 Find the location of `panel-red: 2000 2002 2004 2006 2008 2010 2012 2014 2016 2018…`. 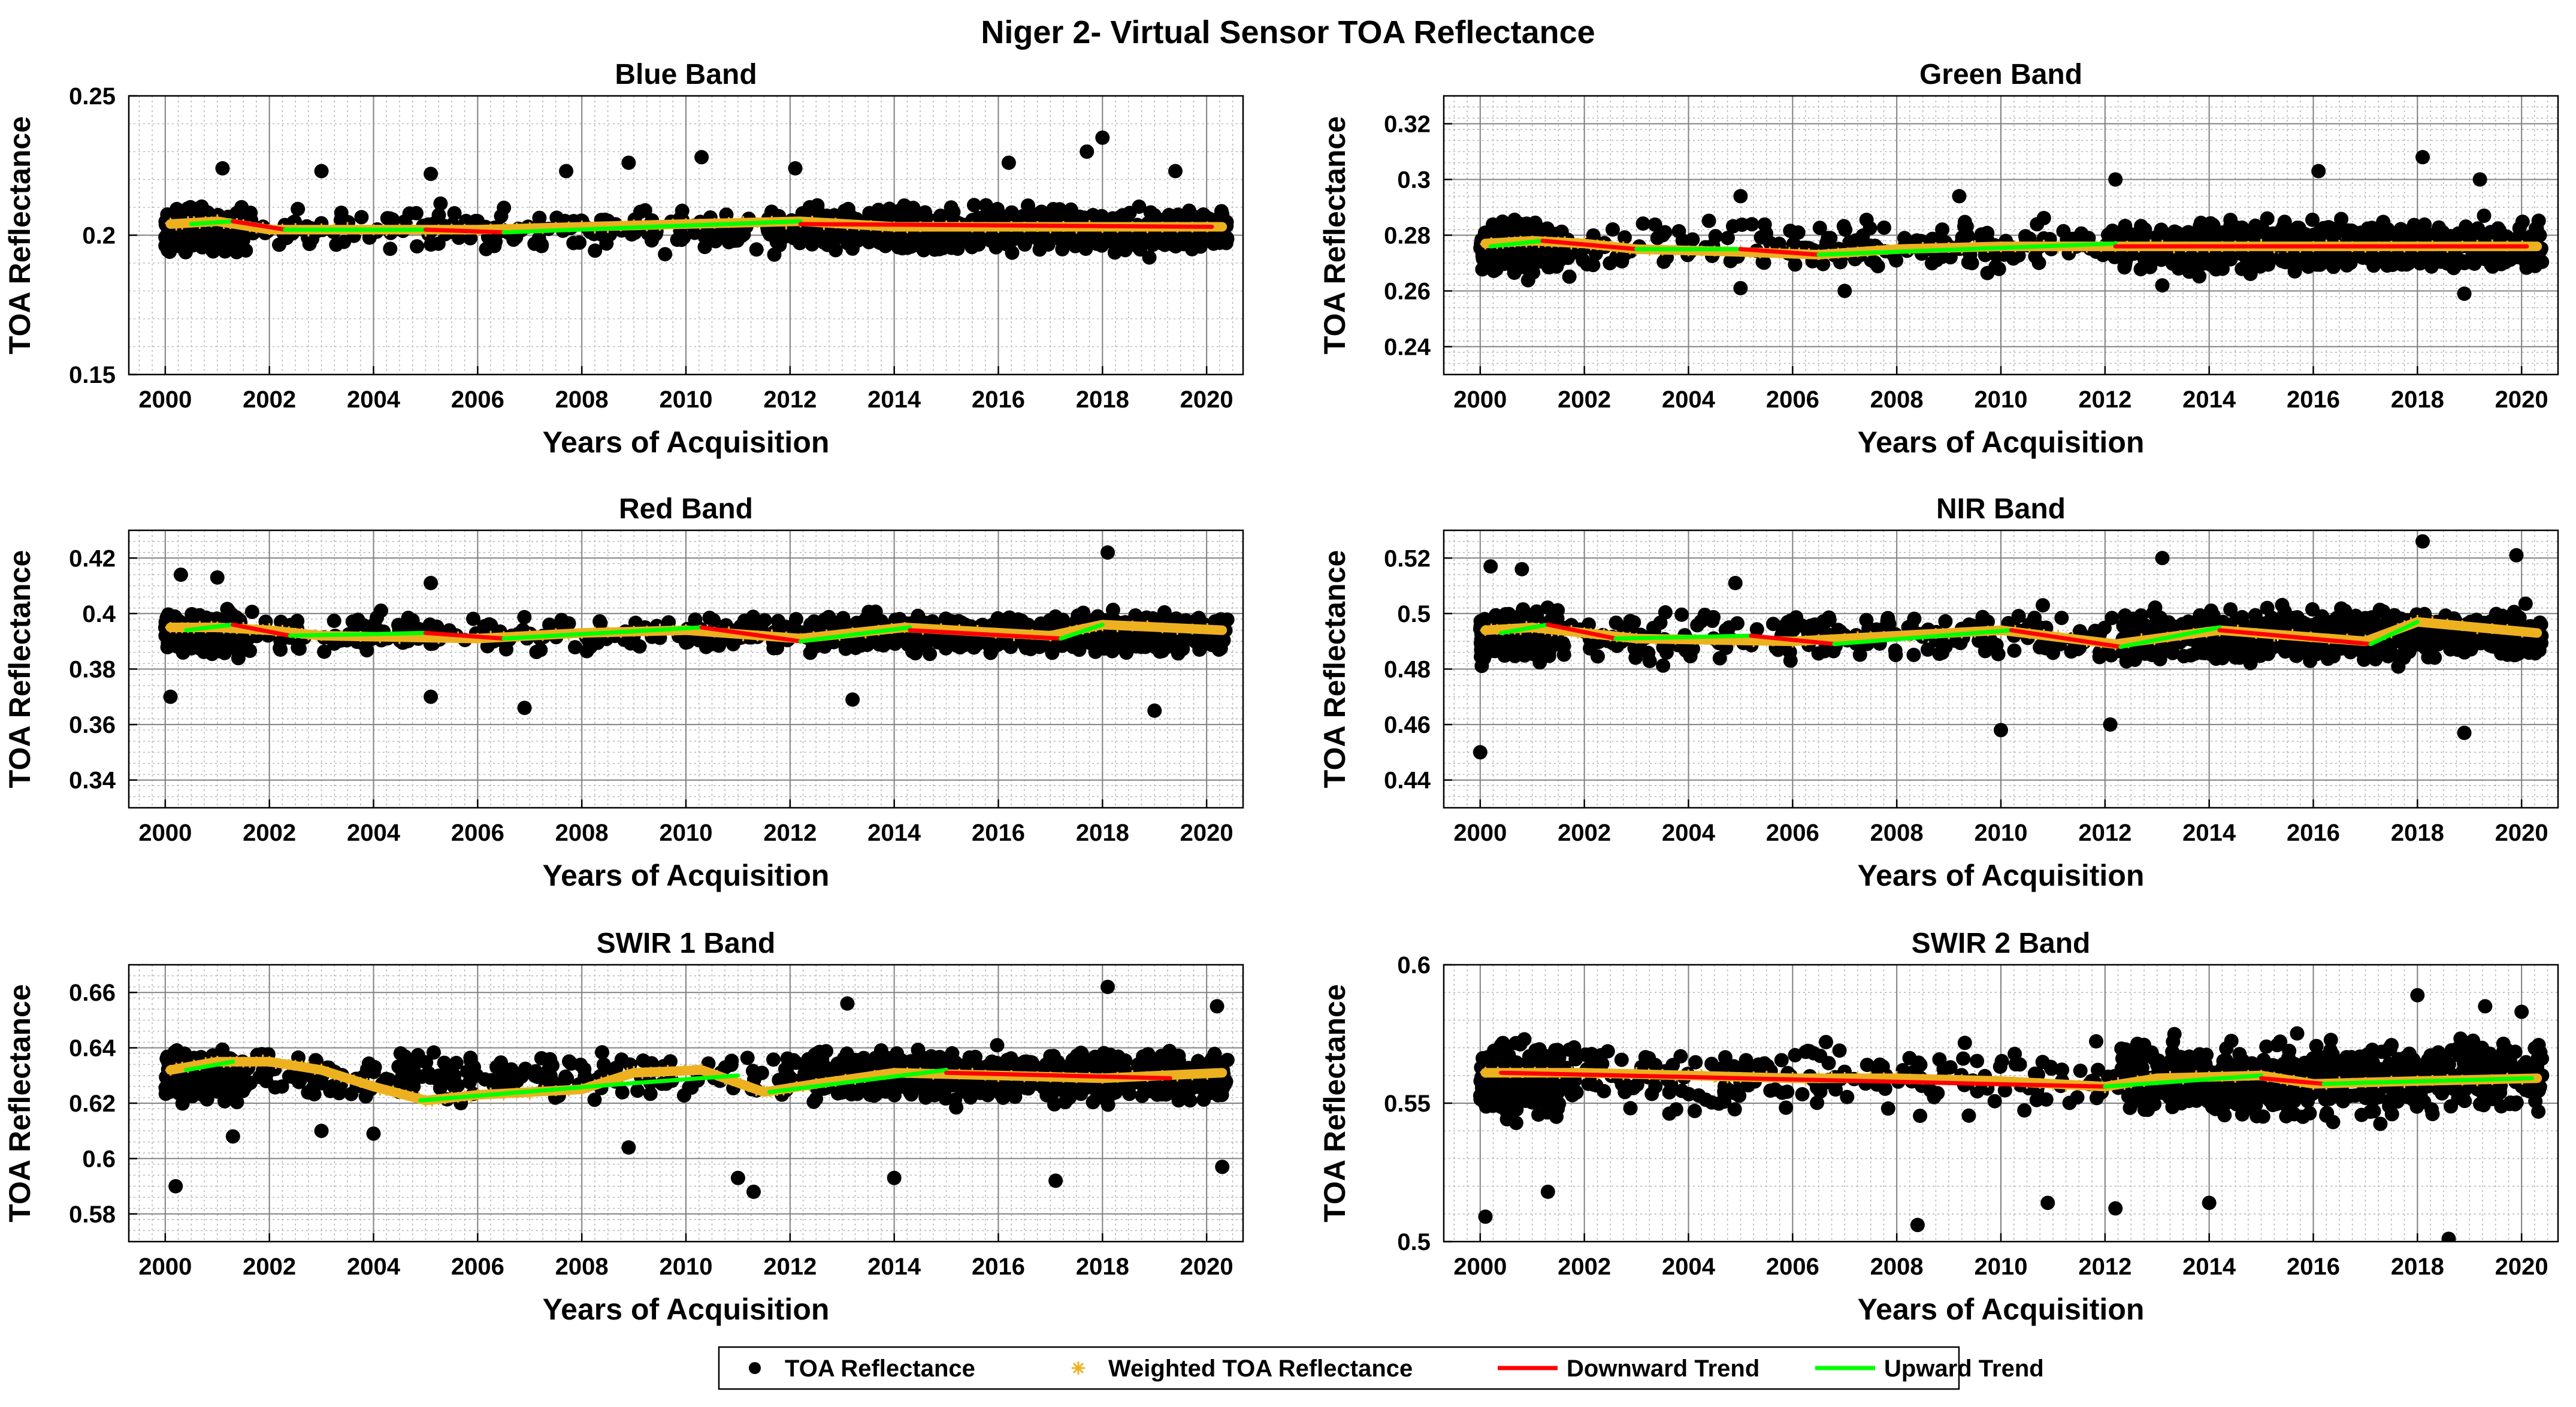

panel-red: 2000 2002 2004 2006 2008 2010 2012 2014 2016 2018… is located at coordinates (623, 692).